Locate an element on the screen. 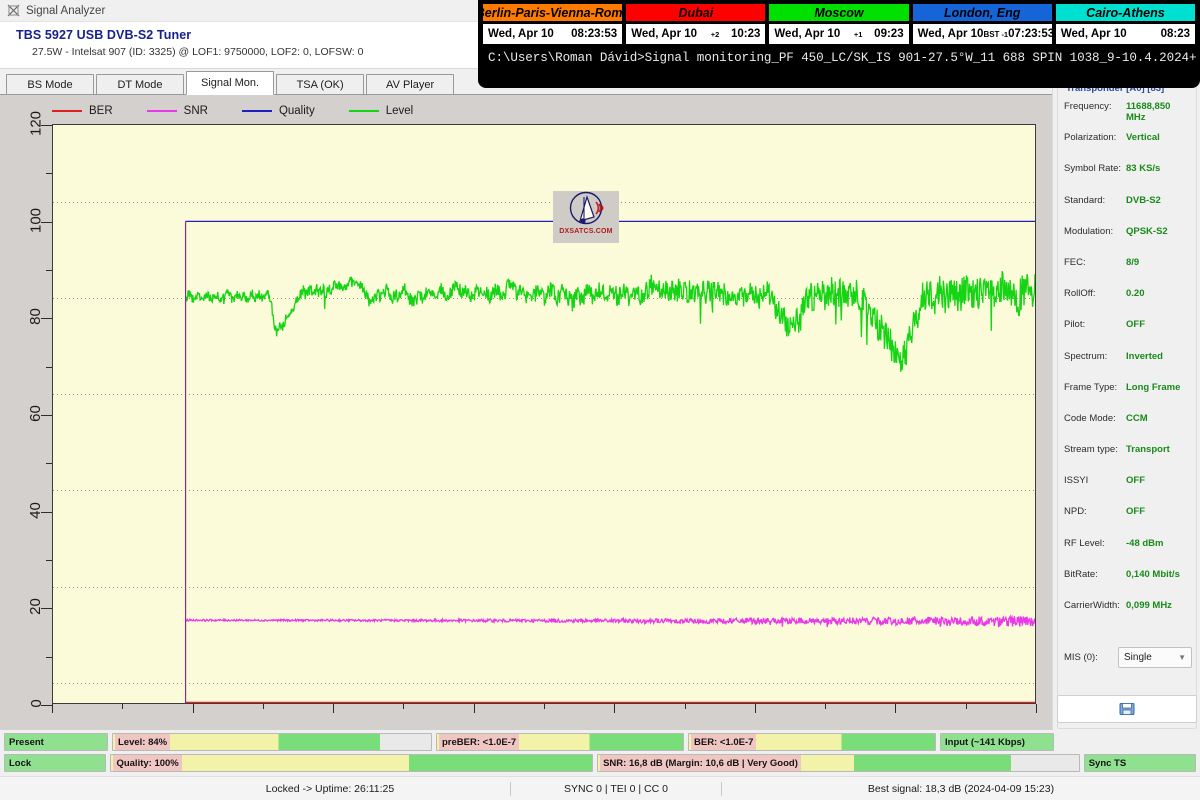  clock-time-1: Wed, Apr 10 08:23:53 is located at coordinates (553, 34).